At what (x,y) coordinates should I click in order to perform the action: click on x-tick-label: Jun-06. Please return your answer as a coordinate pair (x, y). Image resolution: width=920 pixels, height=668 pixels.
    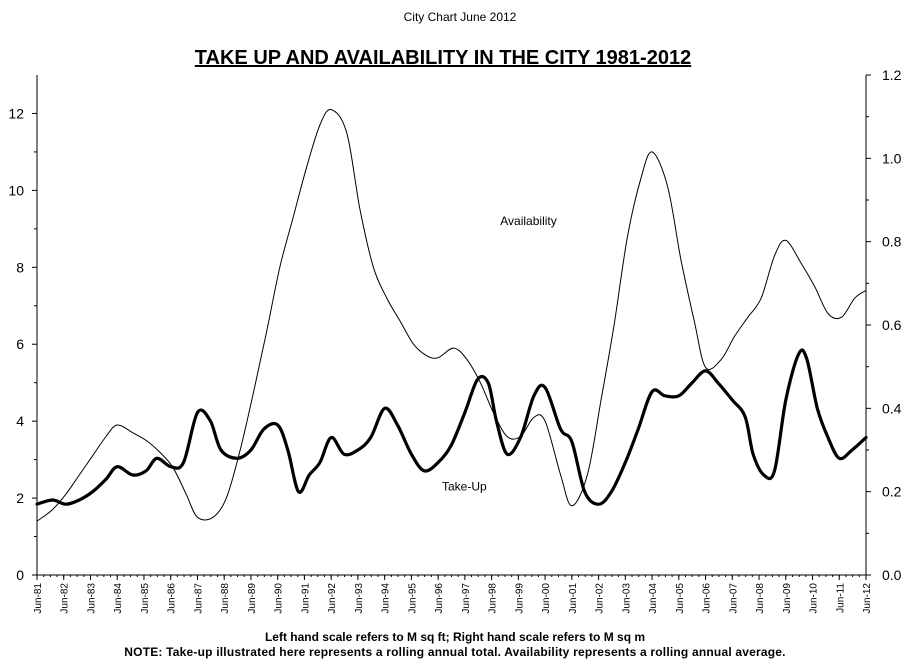
    Looking at the image, I should click on (707, 598).